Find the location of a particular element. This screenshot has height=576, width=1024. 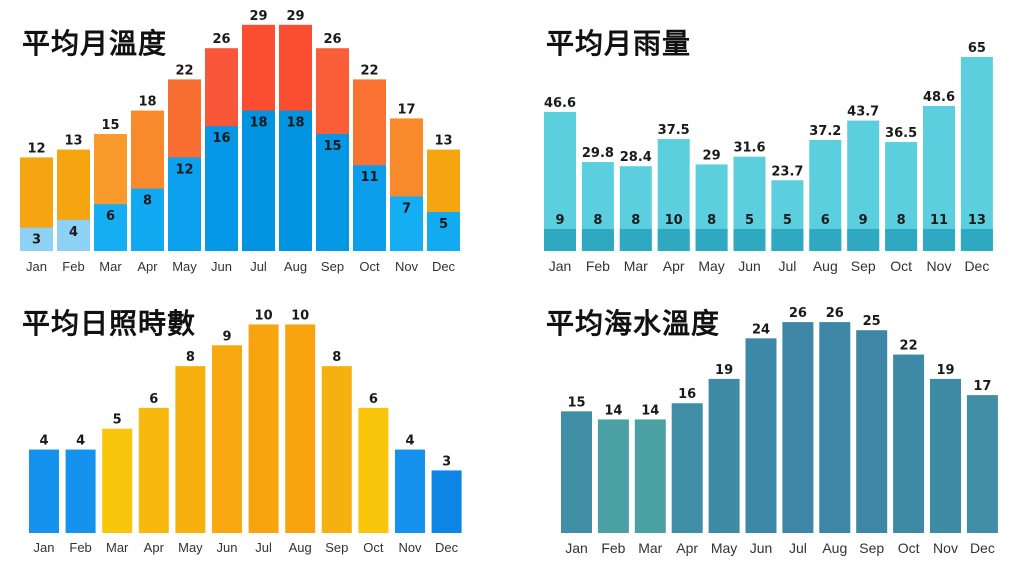

rainfall-month-tick: Oct is located at coordinates (901, 266).